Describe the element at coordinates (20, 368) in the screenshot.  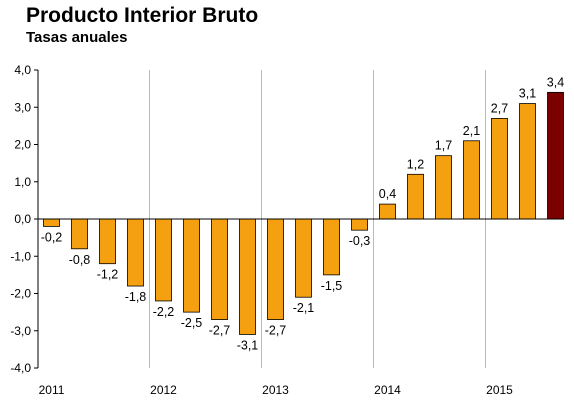
I see `y-tick-label: -4,0` at that location.